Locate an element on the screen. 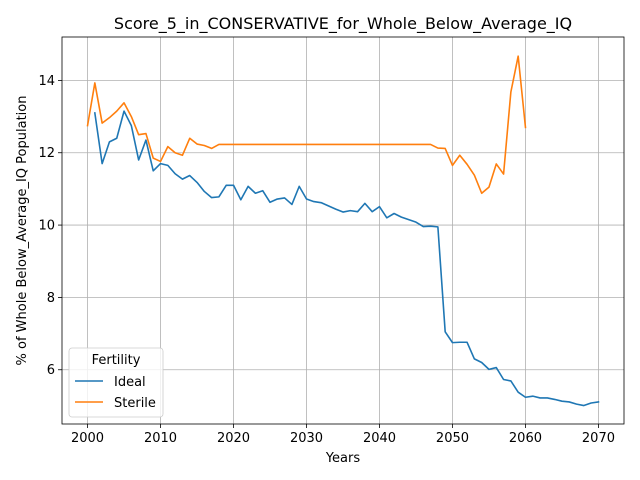  y-tick-label: 14 is located at coordinates (46, 81).